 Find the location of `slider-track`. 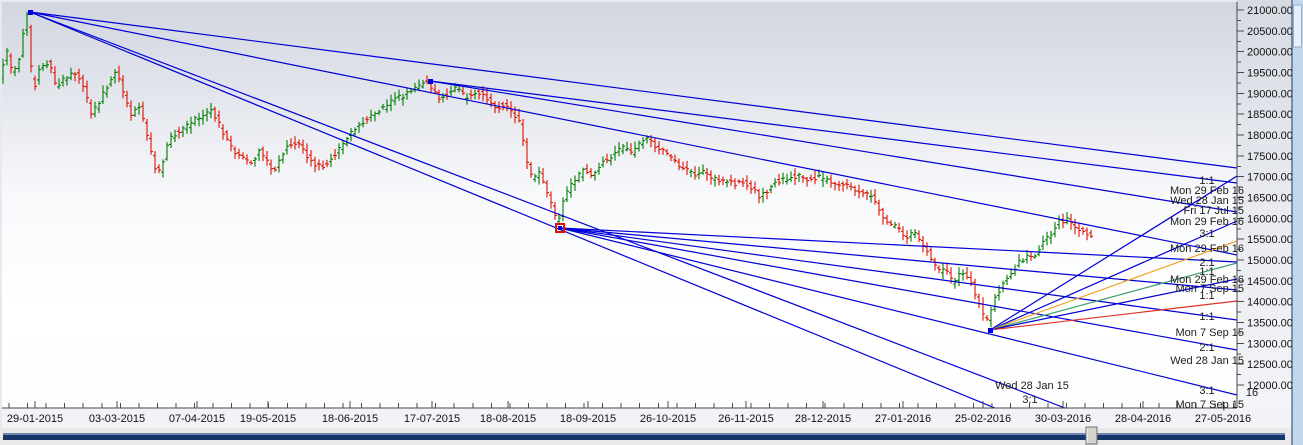

slider-track is located at coordinates (644, 436).